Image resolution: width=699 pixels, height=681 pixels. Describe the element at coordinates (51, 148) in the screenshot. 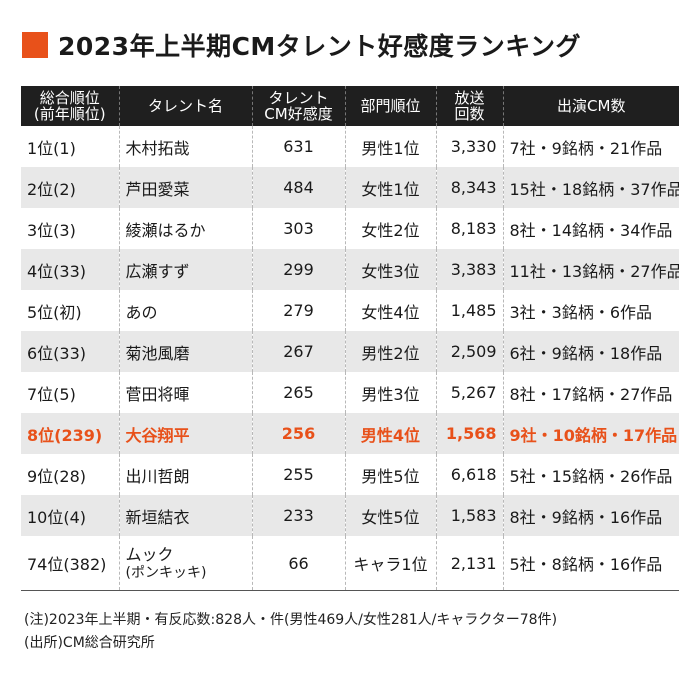

I see `rank-cell: 1位(1)` at that location.